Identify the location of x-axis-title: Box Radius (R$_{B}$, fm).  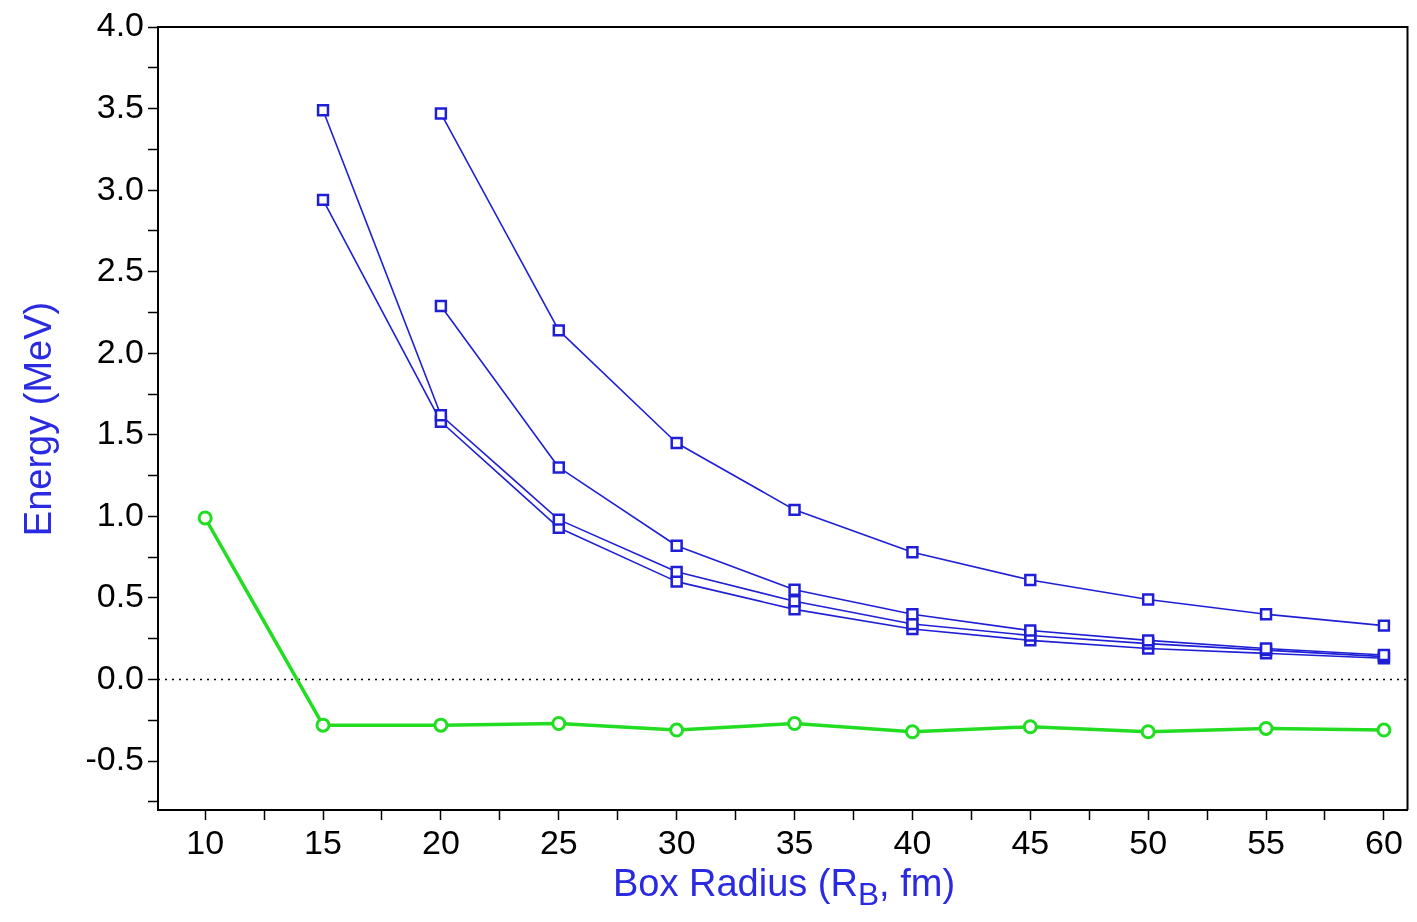
(784, 887).